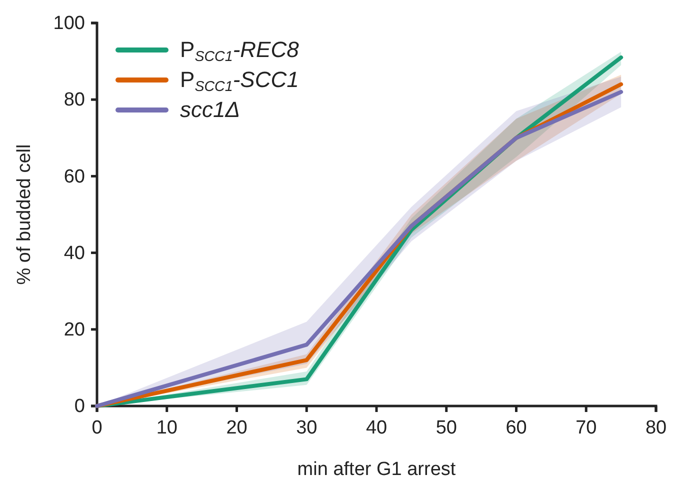 The width and height of the screenshot is (674, 488). I want to click on legend-label: scc1Δ, so click(210, 109).